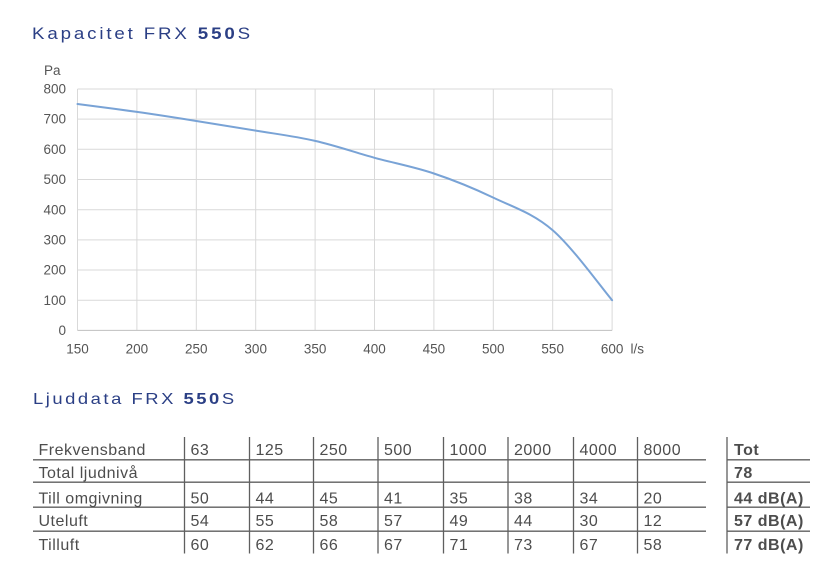  I want to click on svg-text: Total ljudnivå, so click(89, 473).